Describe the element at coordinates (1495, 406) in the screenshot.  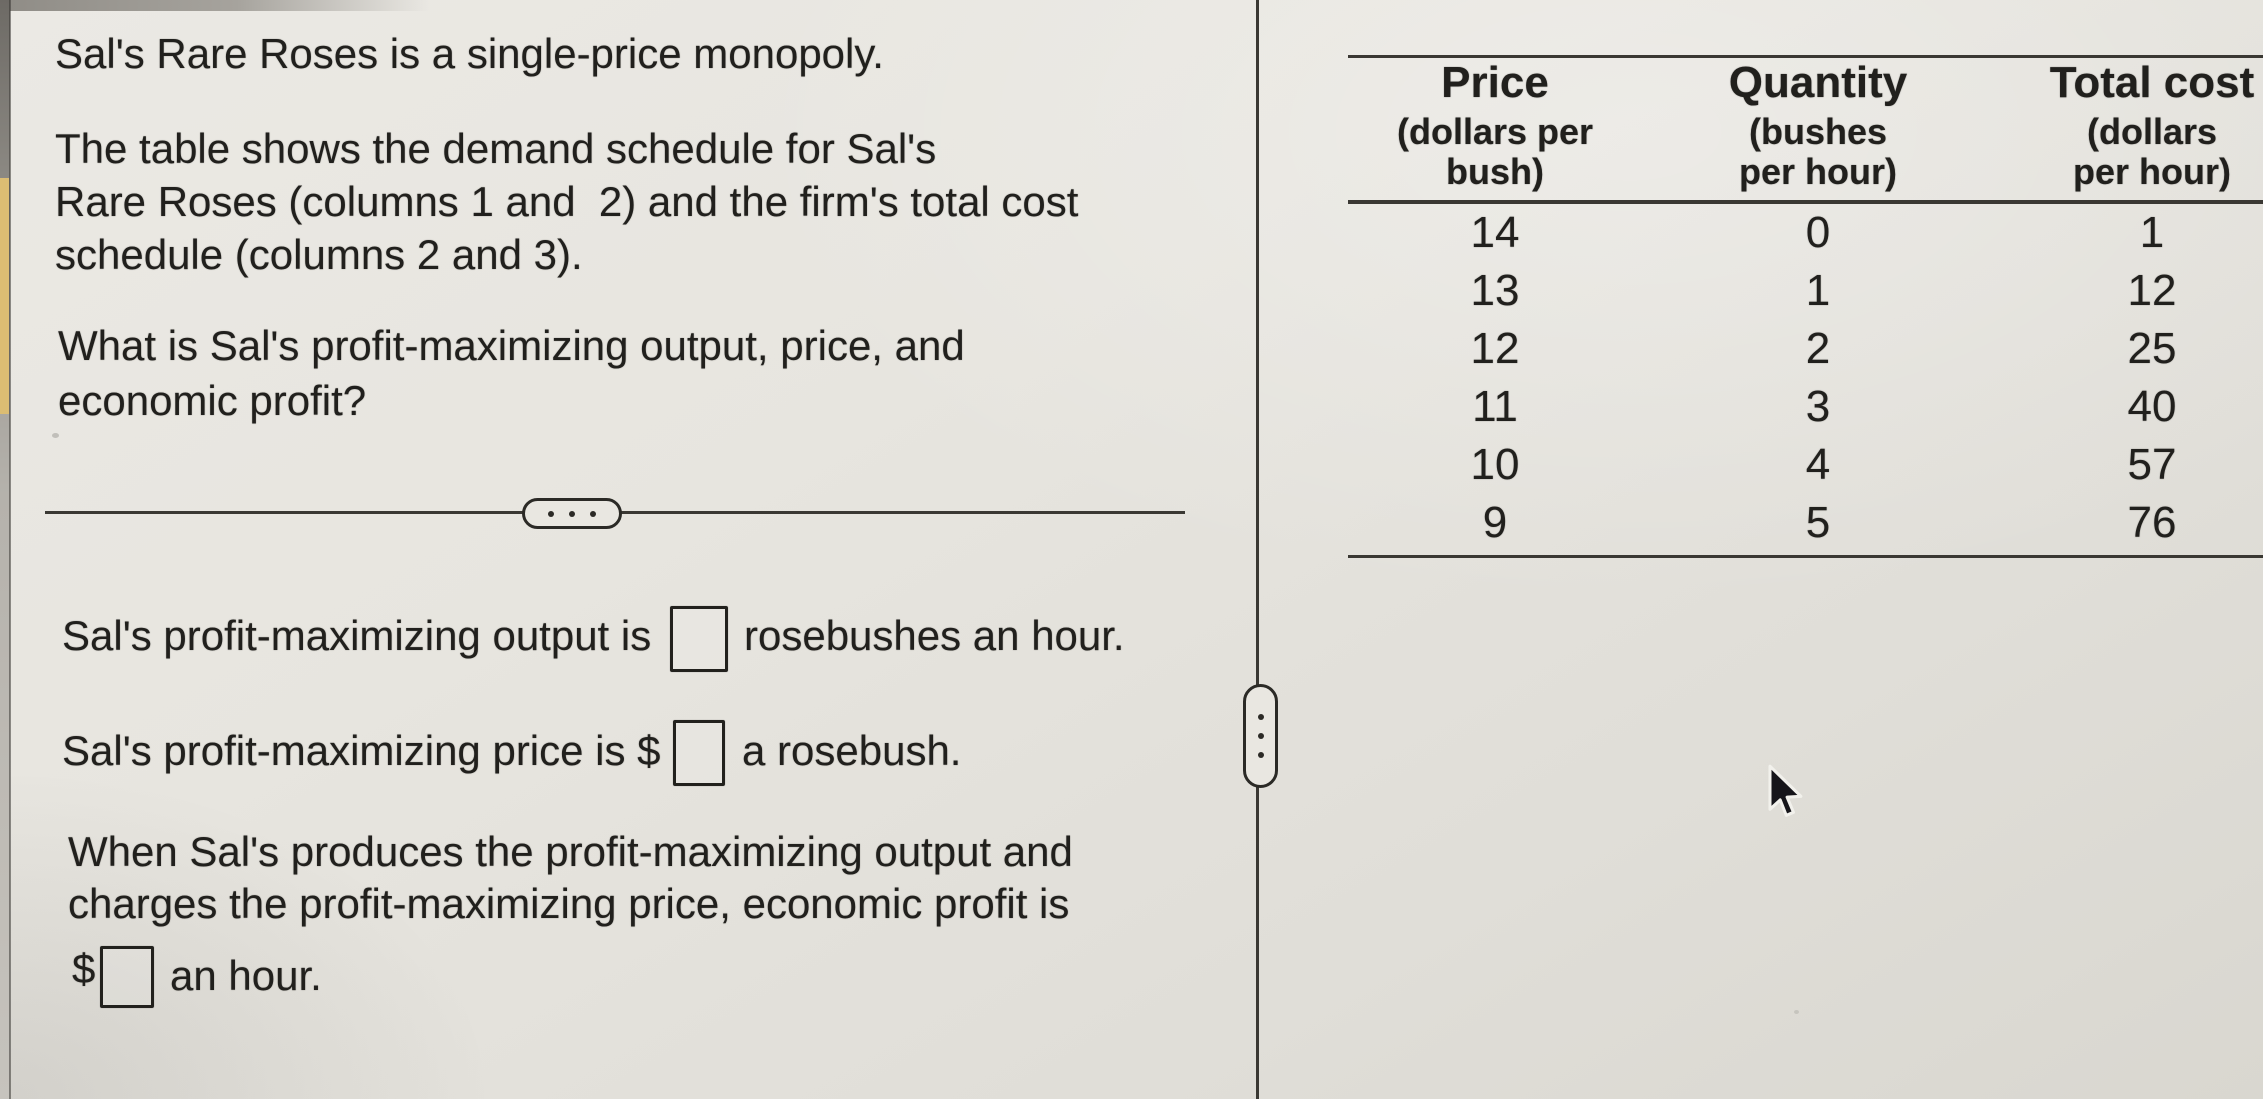
I see `cell-price: 11` at that location.